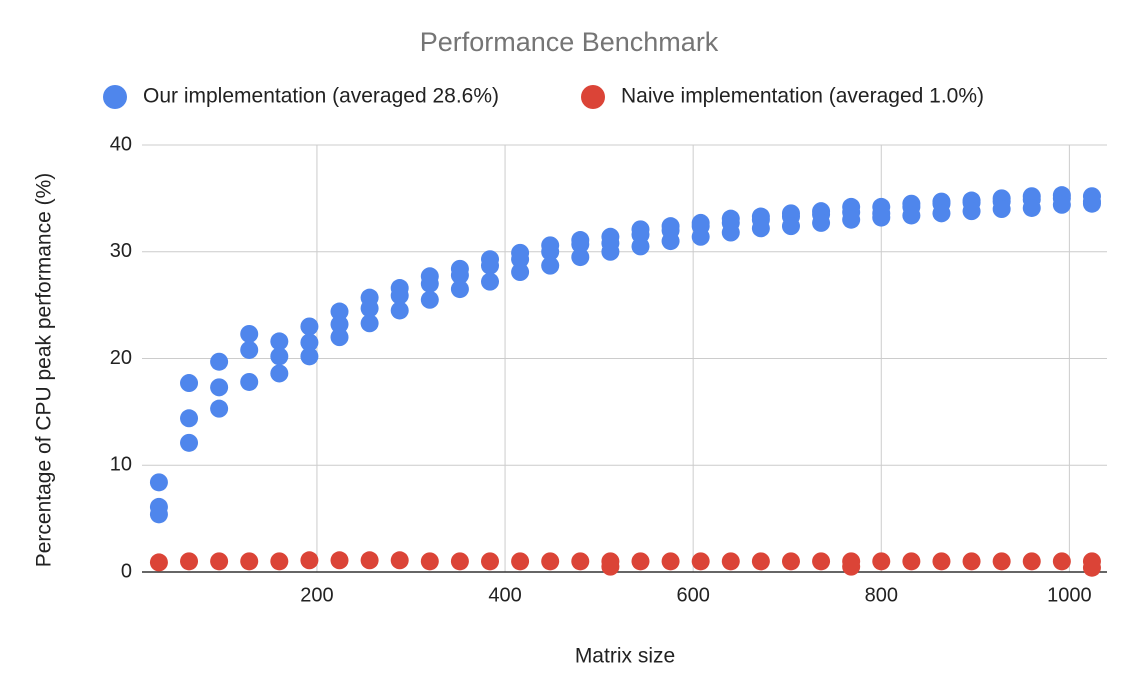 This screenshot has width=1138, height=700. What do you see at coordinates (1069, 595) in the screenshot?
I see `x-tick-label: 1000` at bounding box center [1069, 595].